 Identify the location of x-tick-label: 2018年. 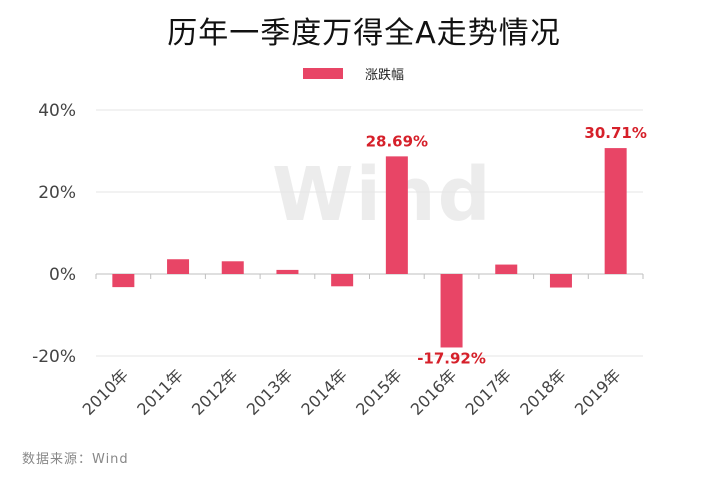
(543, 392).